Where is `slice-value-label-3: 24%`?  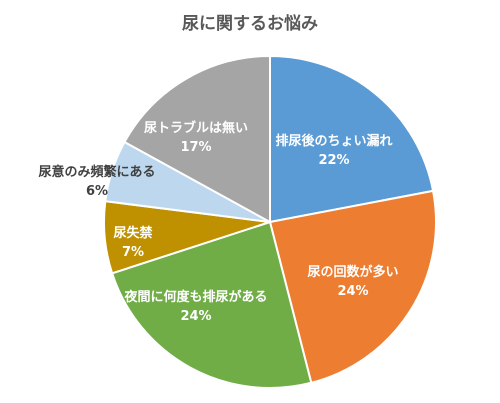
slice-value-label-3: 24% is located at coordinates (195, 316).